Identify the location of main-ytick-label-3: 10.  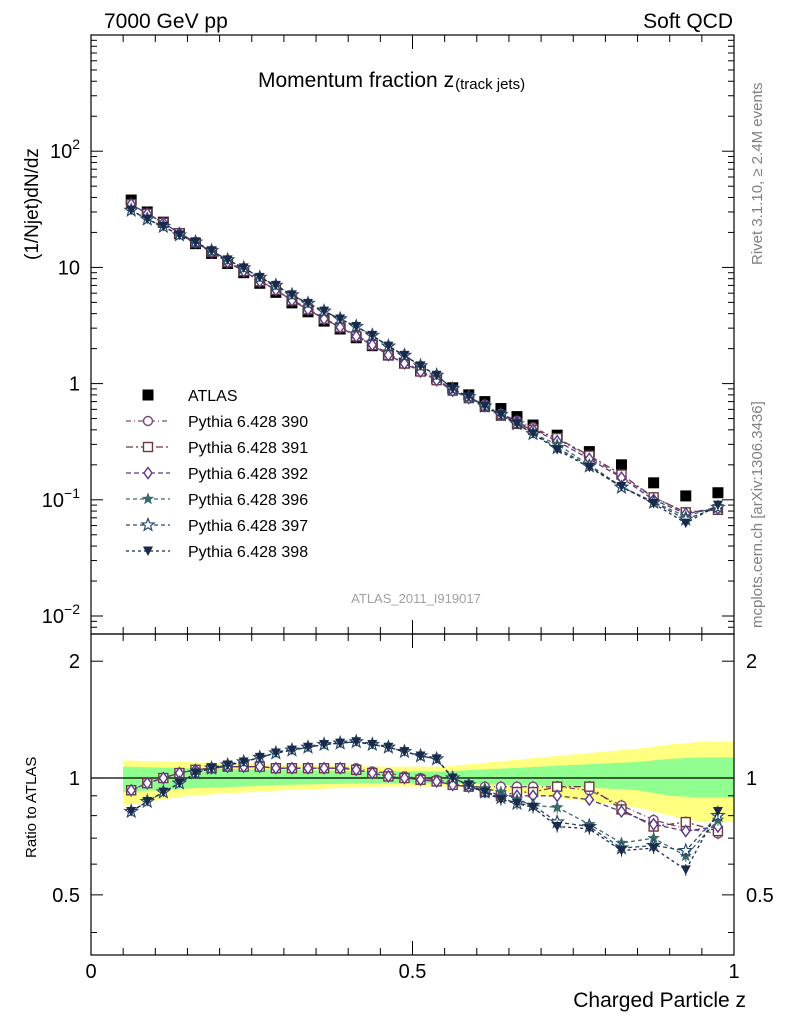
(69, 268).